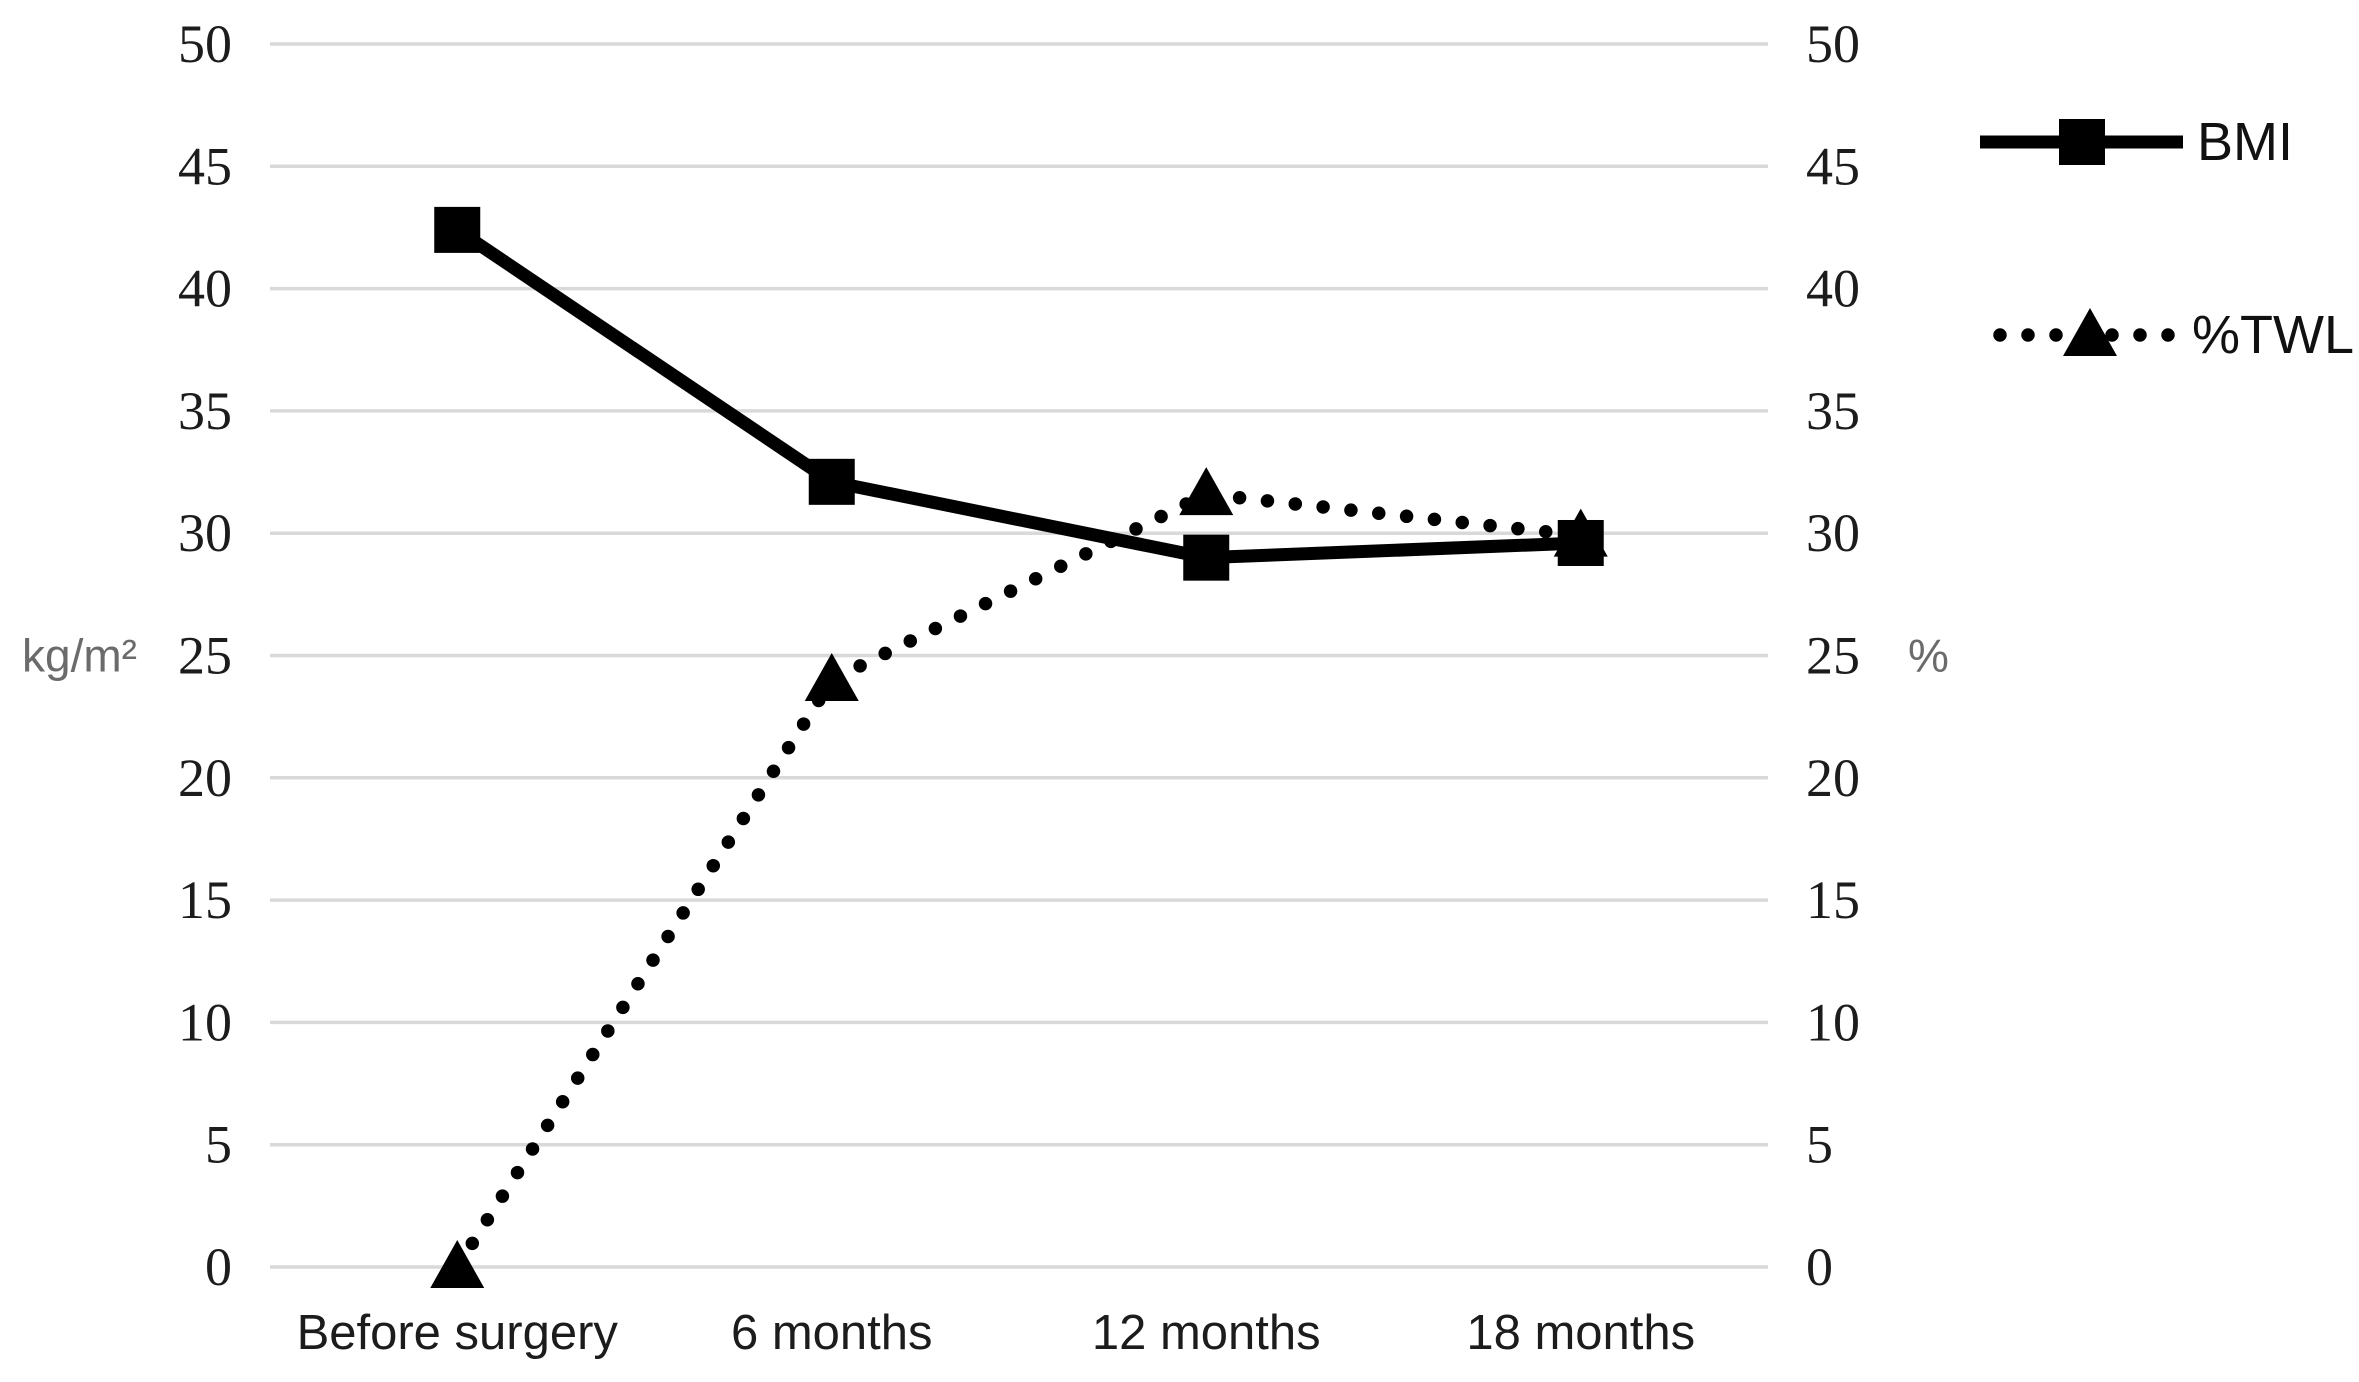 The width and height of the screenshot is (2359, 1382). What do you see at coordinates (205, 778) in the screenshot?
I see `left-axis-tick: 20` at bounding box center [205, 778].